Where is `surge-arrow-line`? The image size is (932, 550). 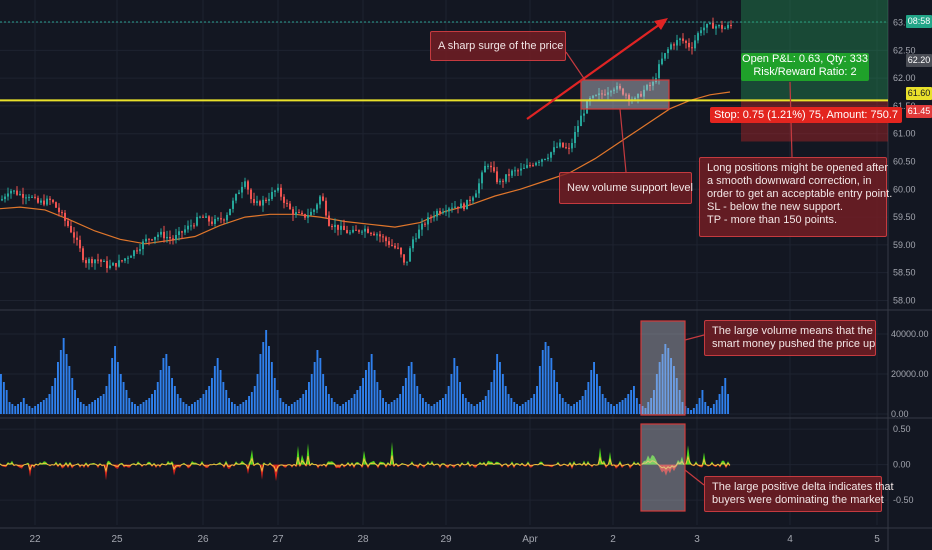
surge-arrow-line is located at coordinates (595, 70).